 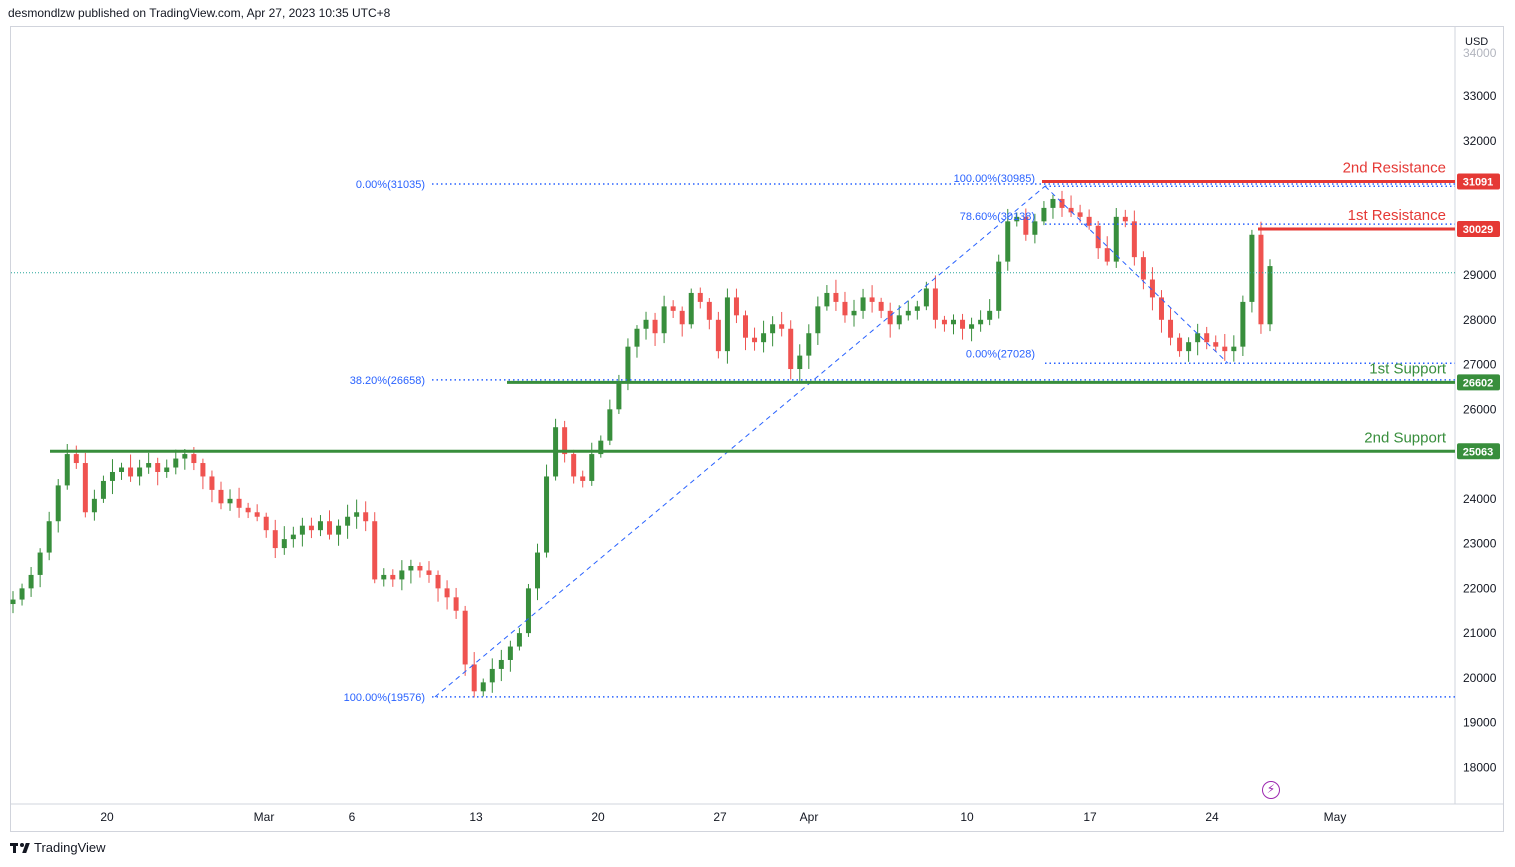 What do you see at coordinates (967, 817) in the screenshot?
I see `x-tick-label: 10` at bounding box center [967, 817].